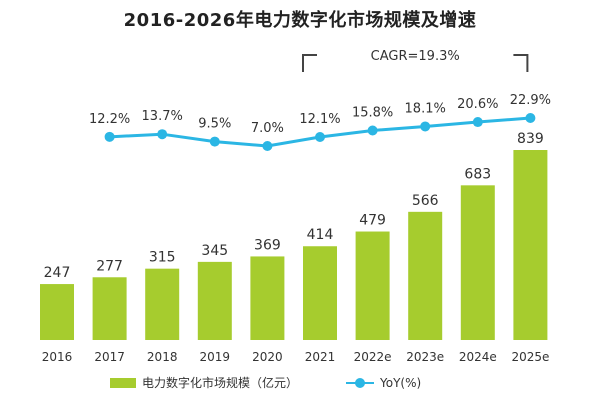 The image size is (600, 400). I want to click on bar-2023e, so click(425, 275).